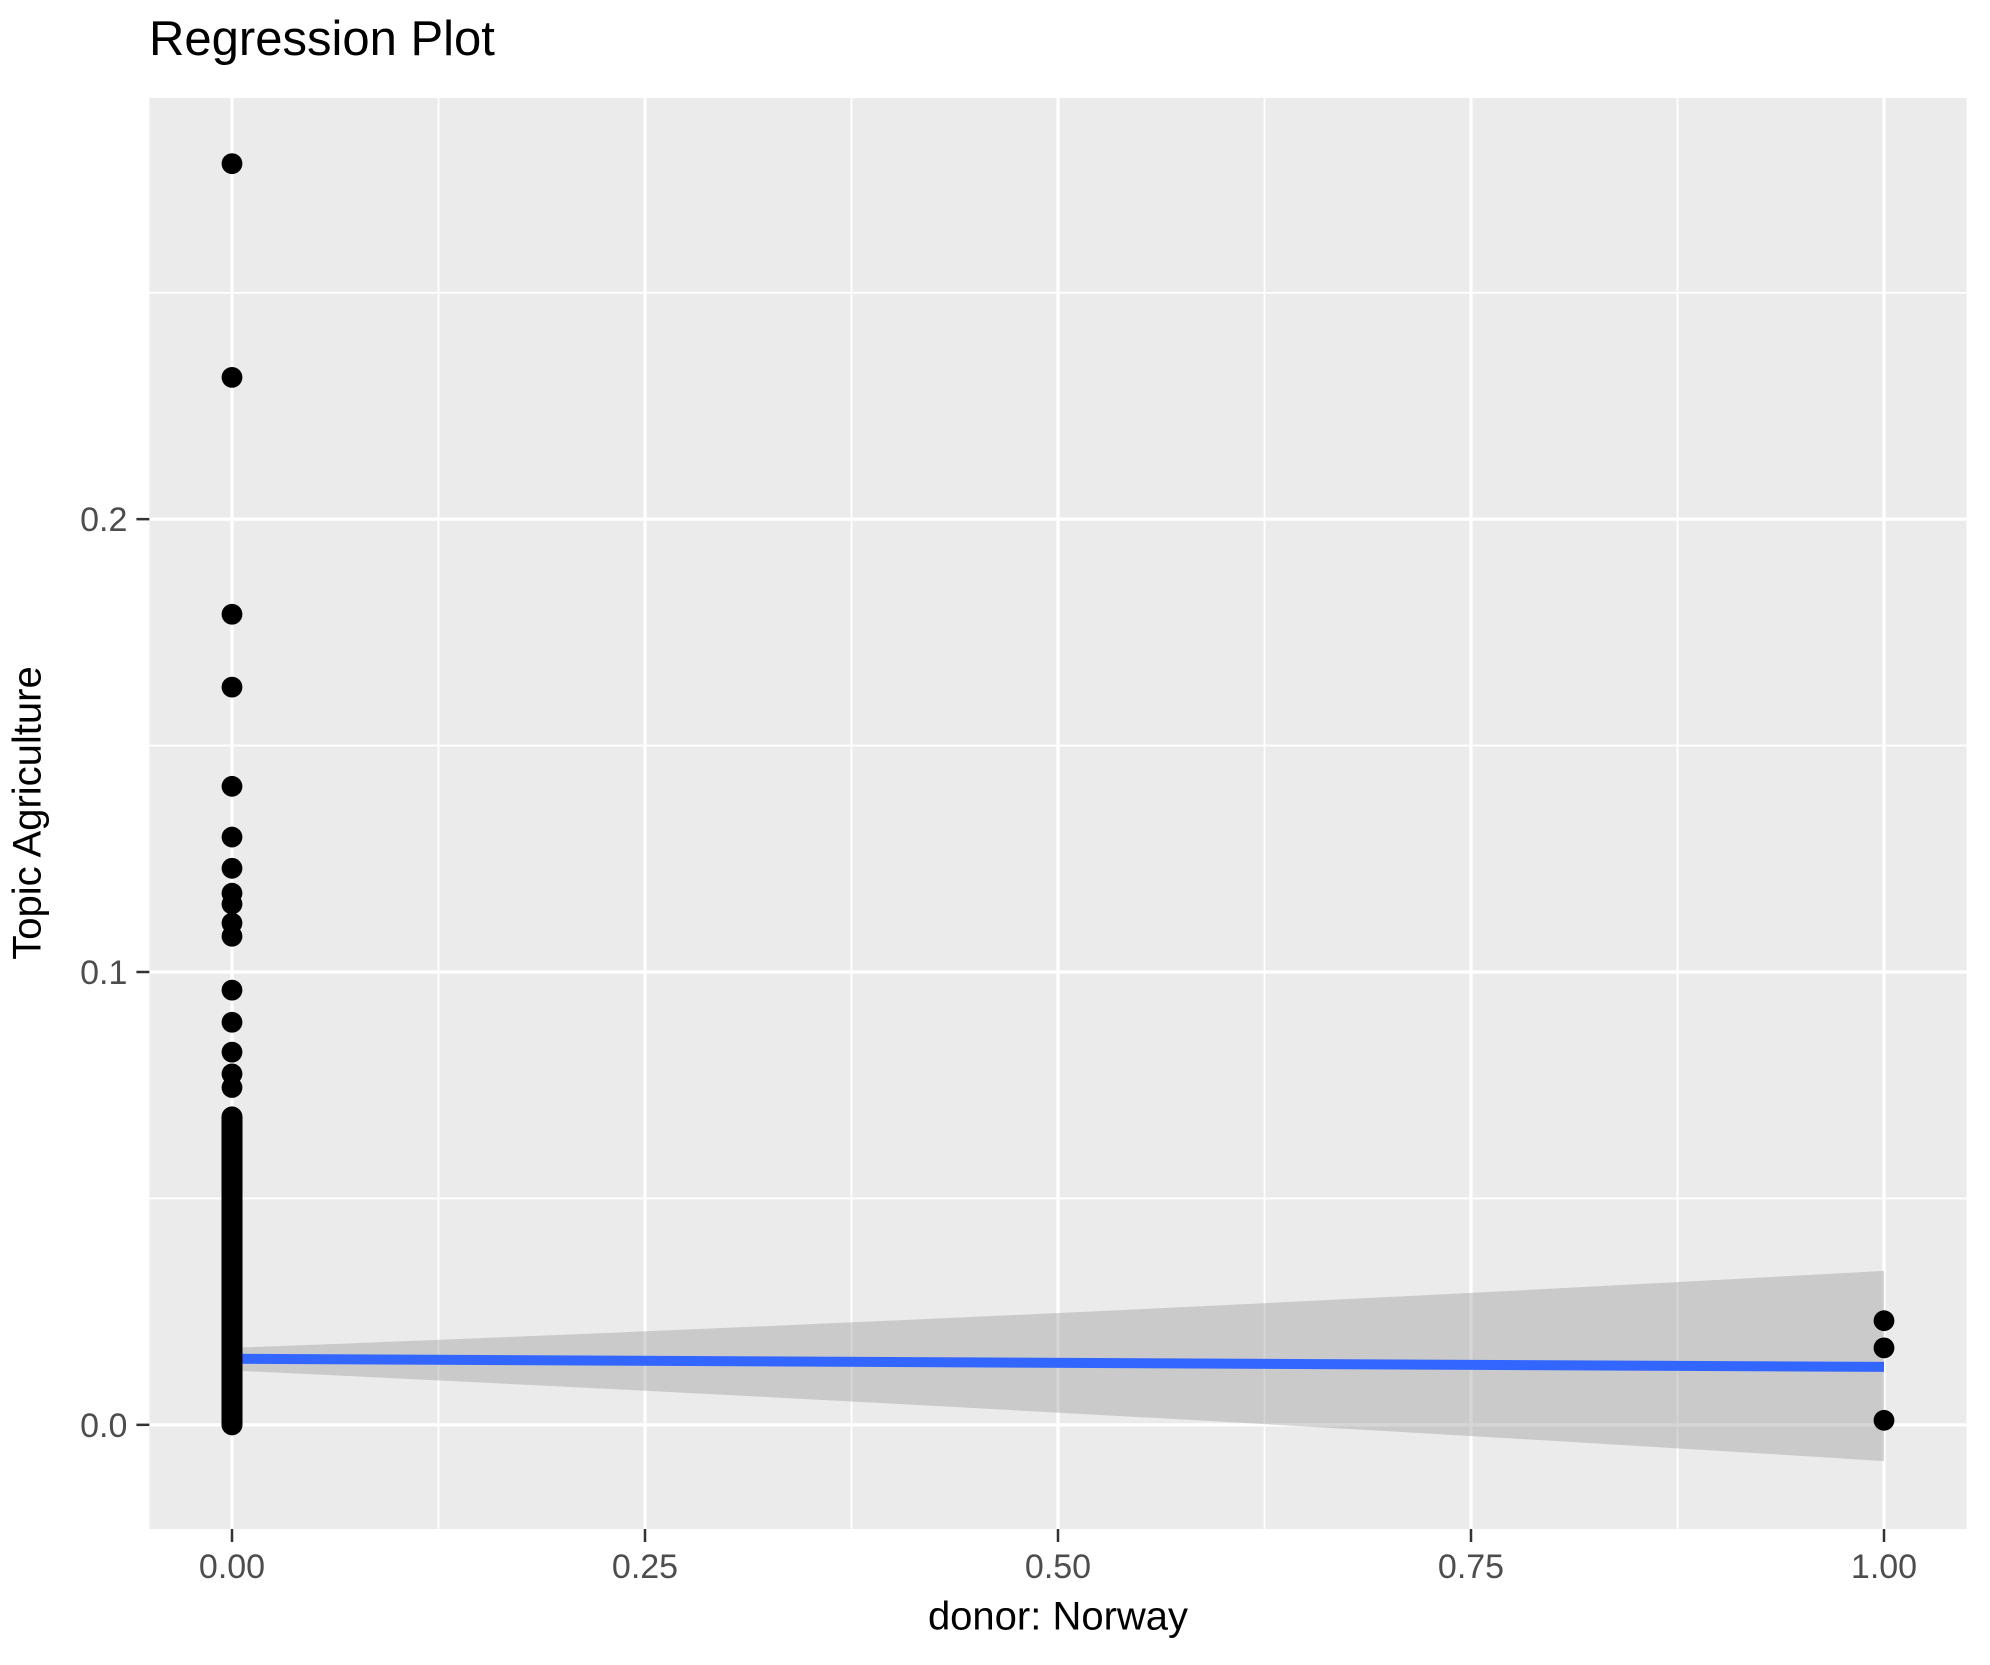  What do you see at coordinates (645, 1567) in the screenshot?
I see `x-tick-label: 0.25` at bounding box center [645, 1567].